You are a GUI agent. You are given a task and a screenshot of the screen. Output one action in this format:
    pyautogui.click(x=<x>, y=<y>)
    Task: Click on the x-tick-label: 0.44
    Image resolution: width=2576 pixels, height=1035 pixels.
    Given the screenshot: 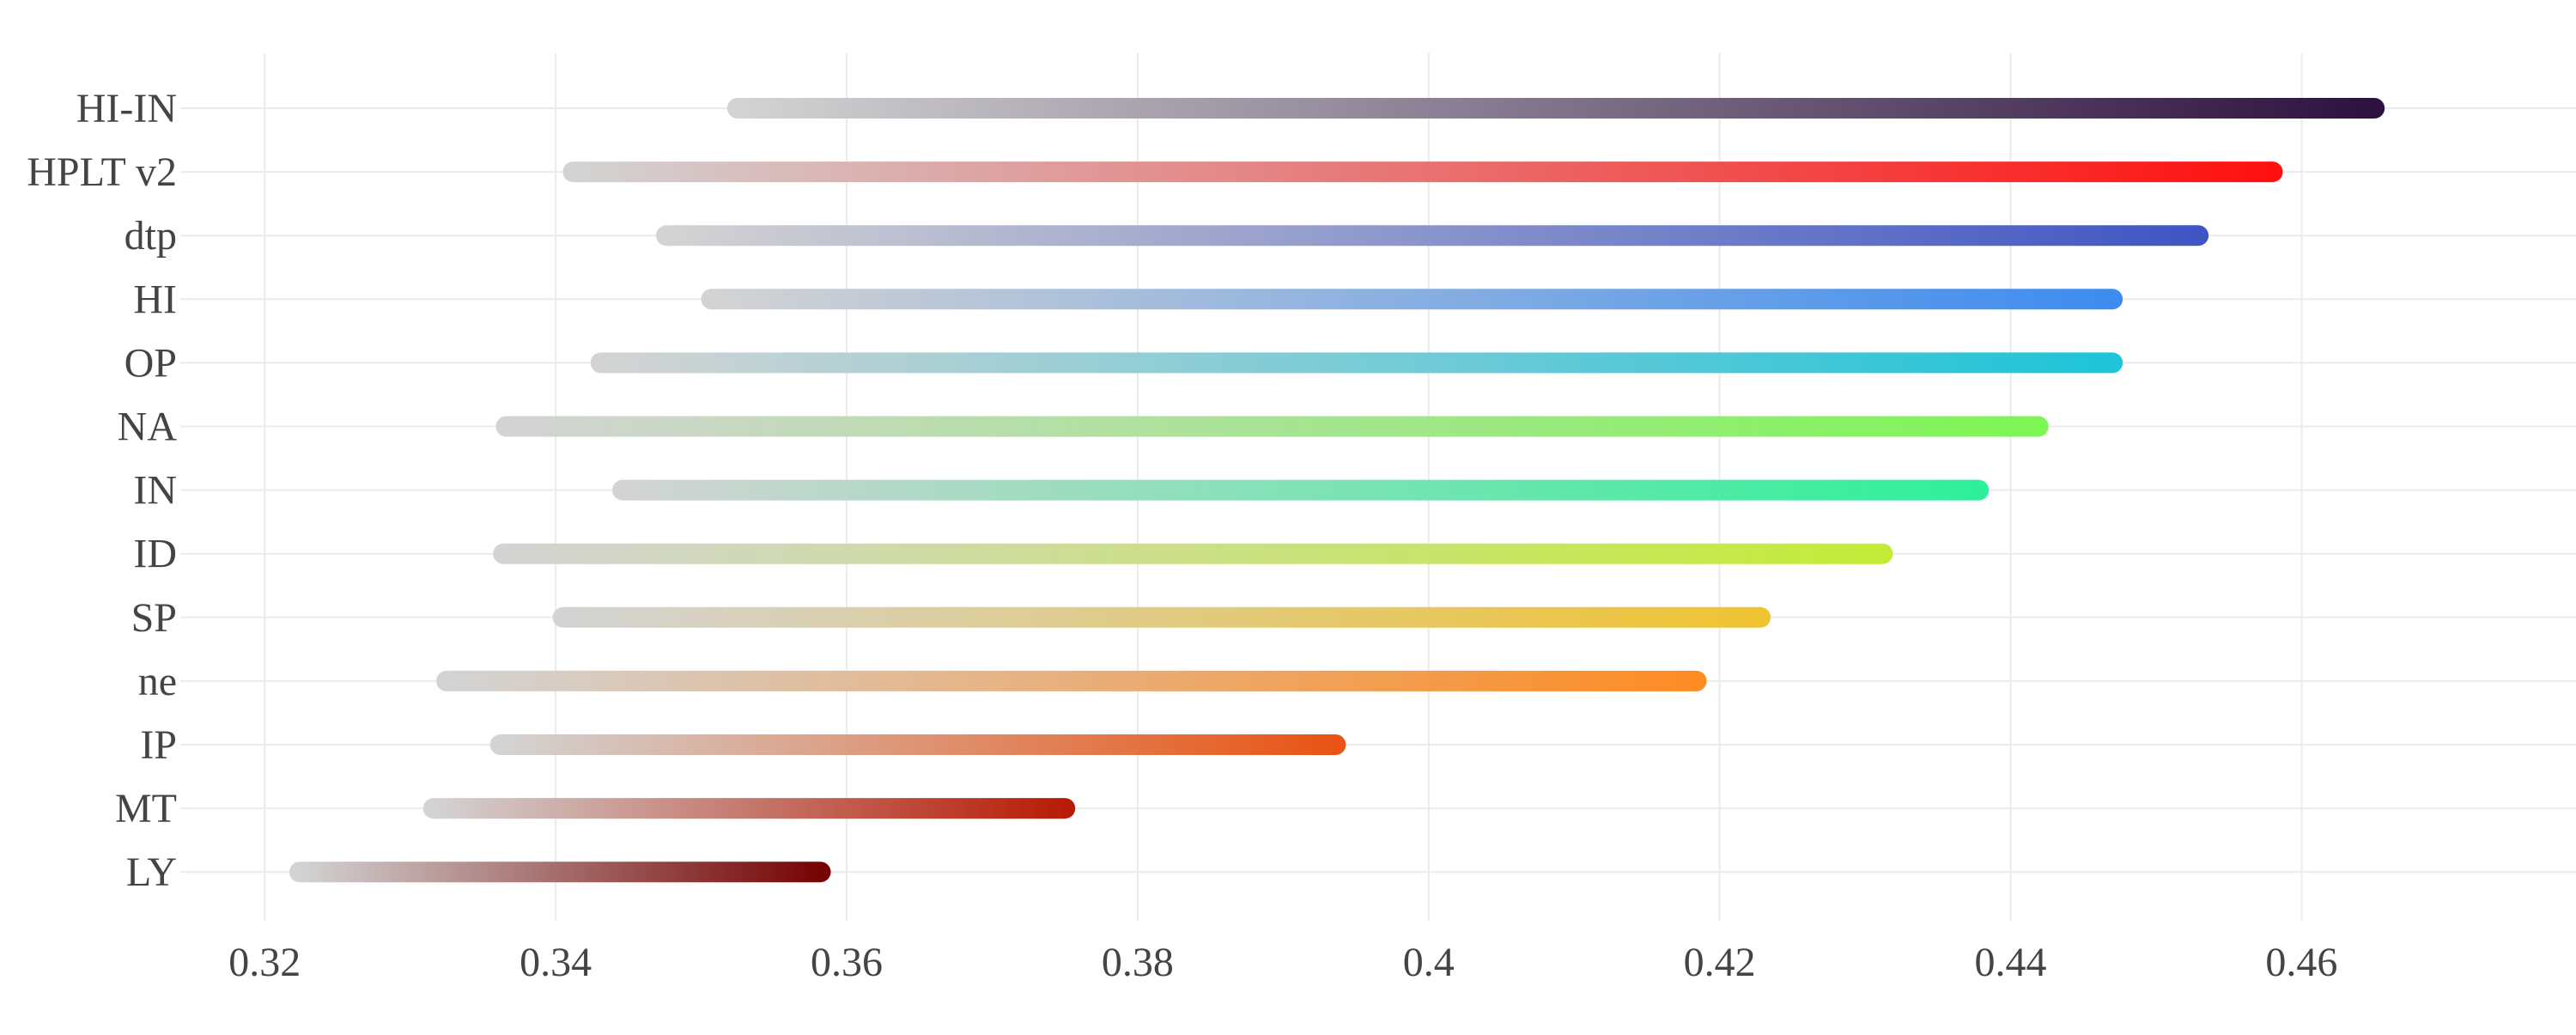 What is the action you would take?
    pyautogui.click(x=2011, y=962)
    